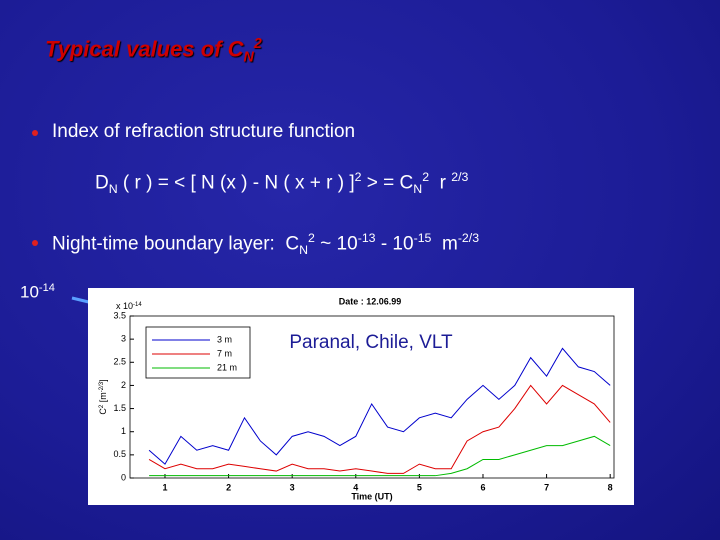  What do you see at coordinates (224, 339) in the screenshot?
I see `legend-label: 3 m` at bounding box center [224, 339].